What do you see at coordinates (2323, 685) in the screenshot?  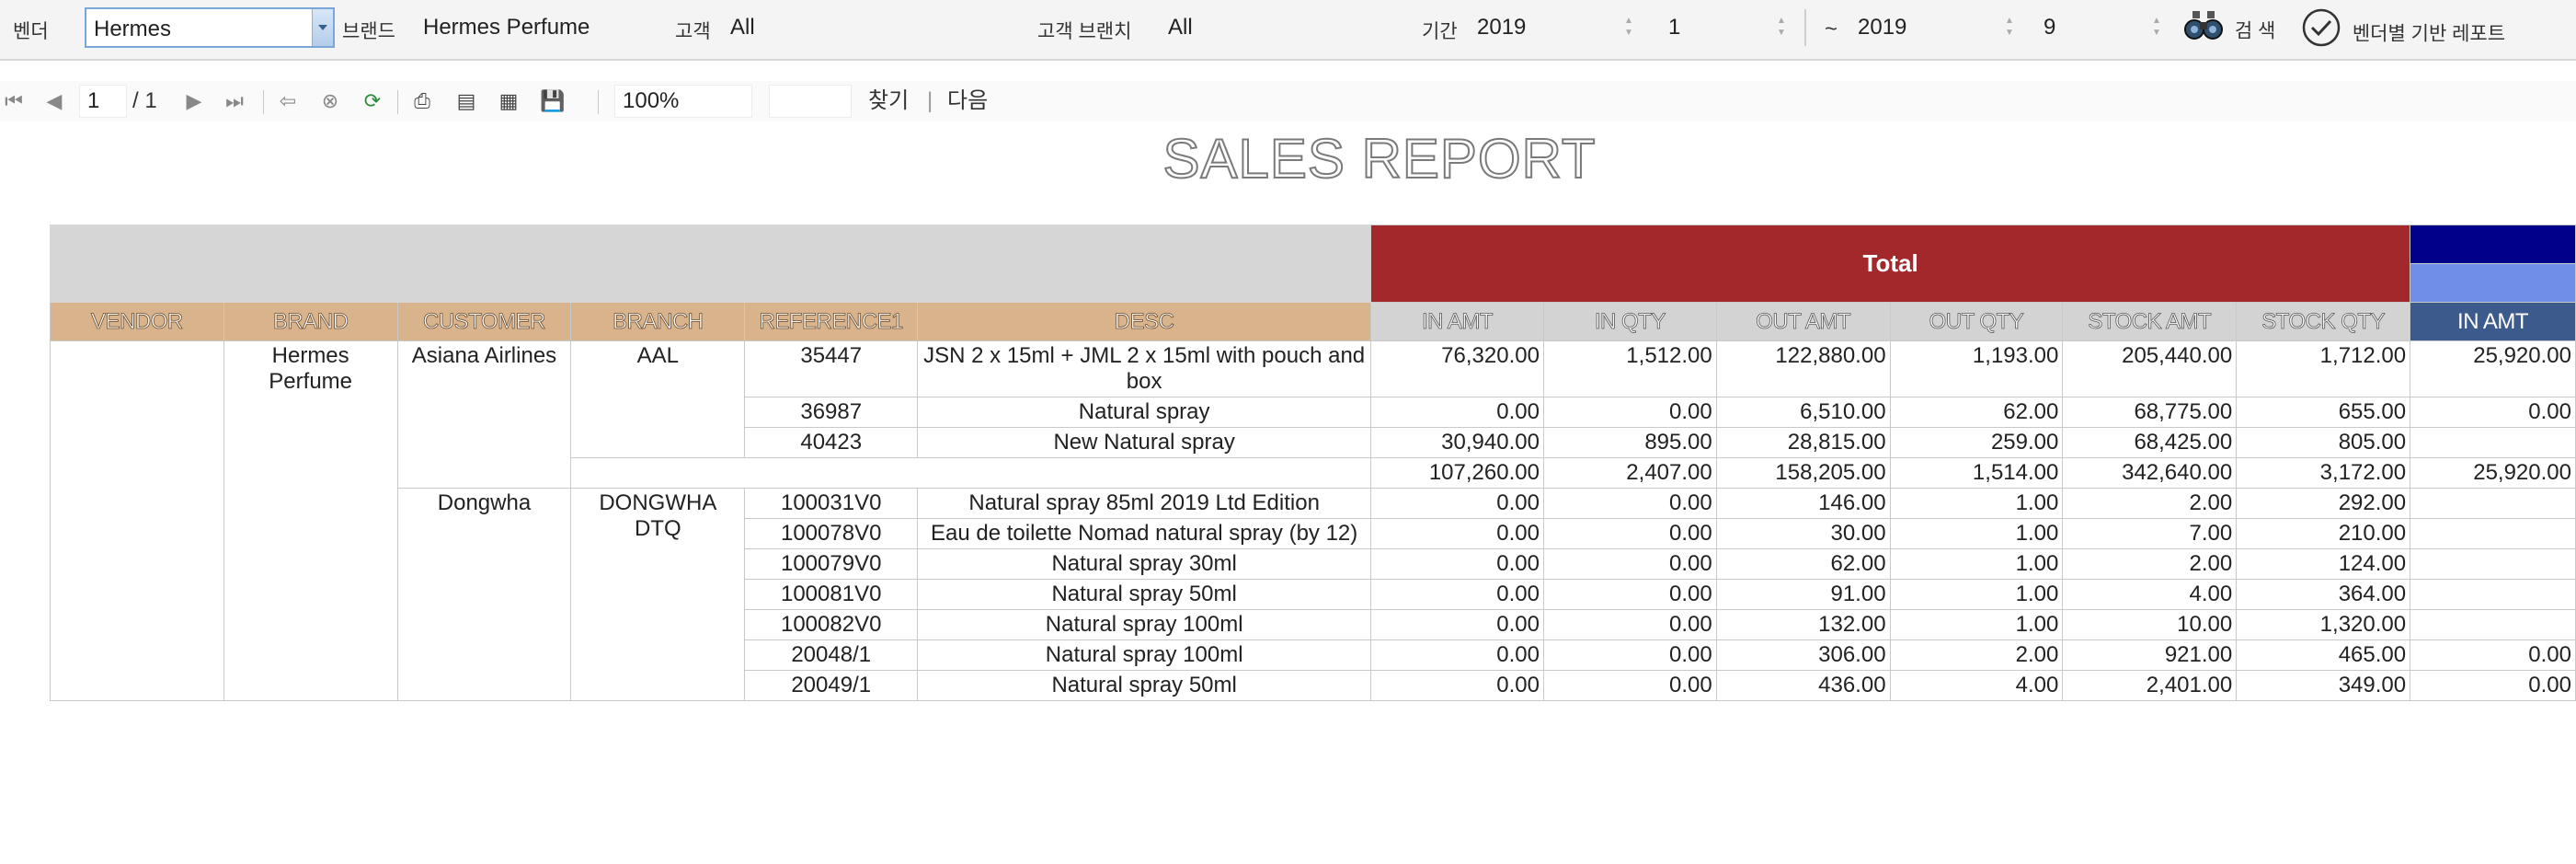 I see `cell-stock-qty: 349.00` at bounding box center [2323, 685].